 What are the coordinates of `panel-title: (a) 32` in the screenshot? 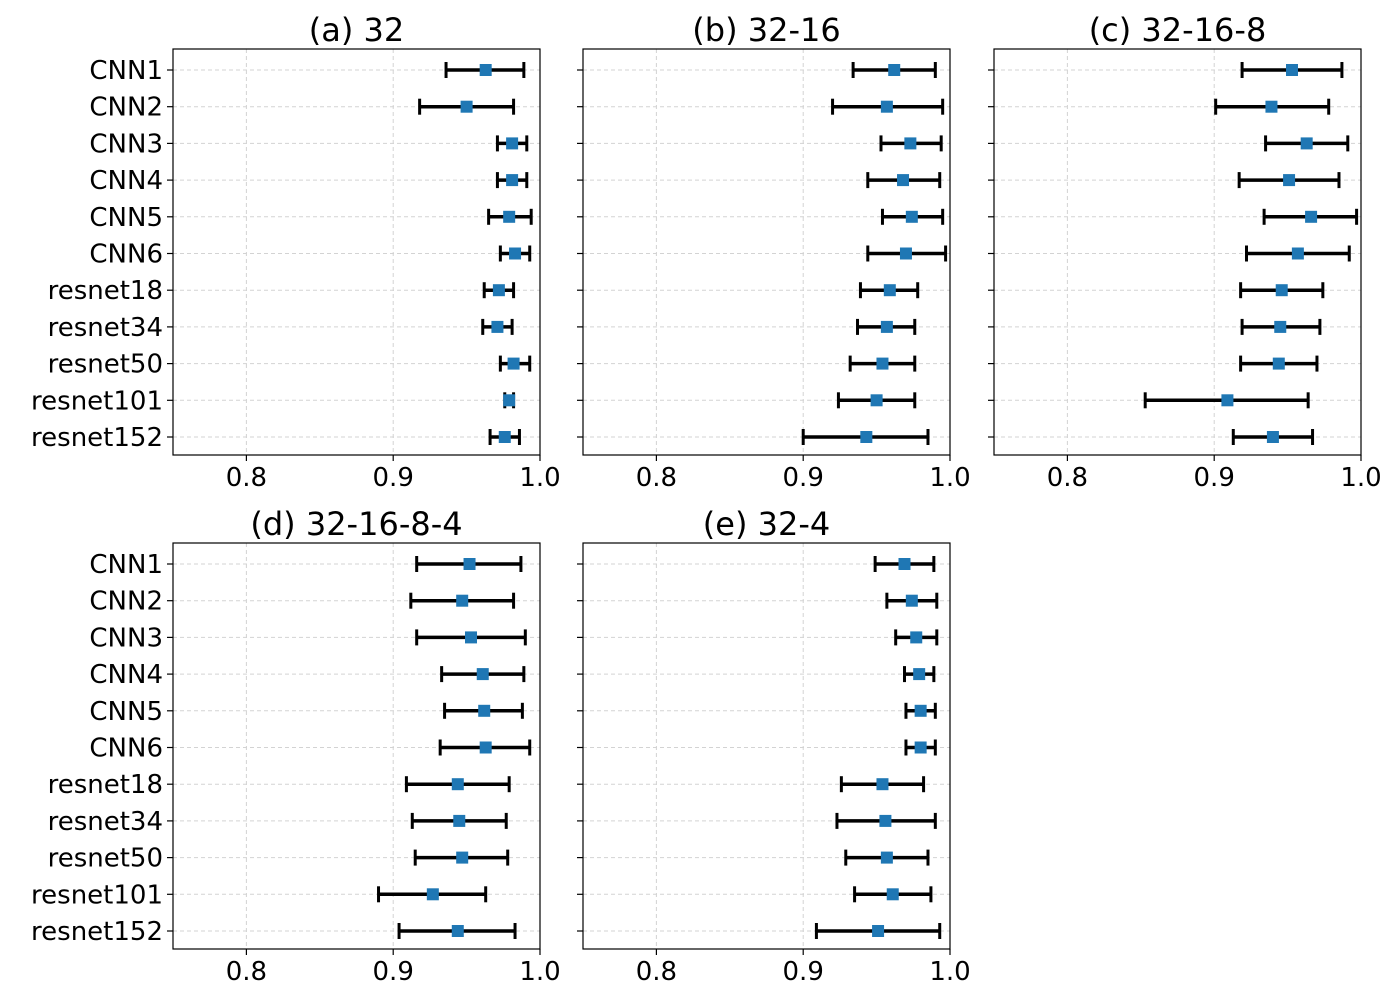 It's located at (356, 30).